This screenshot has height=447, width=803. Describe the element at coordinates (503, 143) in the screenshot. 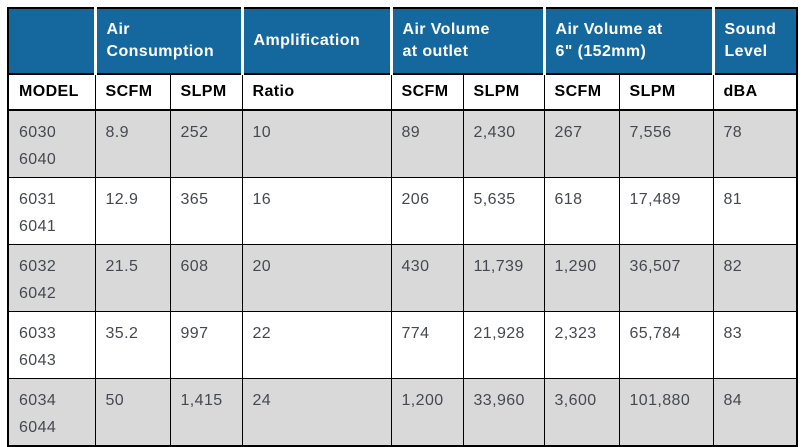

I see `data-cell: 2,430` at that location.